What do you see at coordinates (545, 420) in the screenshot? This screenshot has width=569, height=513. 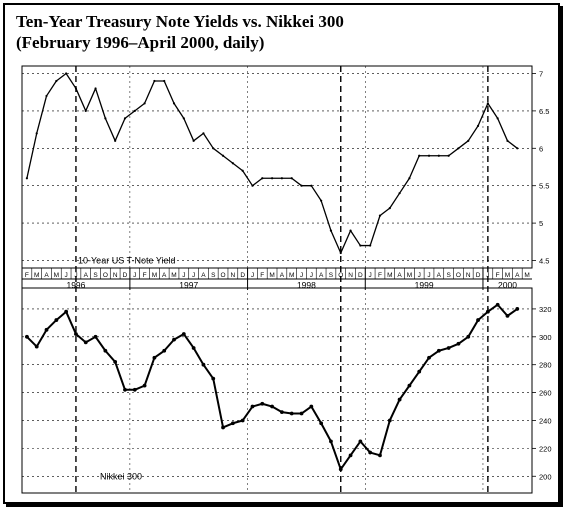 I see `nikkei-y-tick-label: 240` at bounding box center [545, 420].